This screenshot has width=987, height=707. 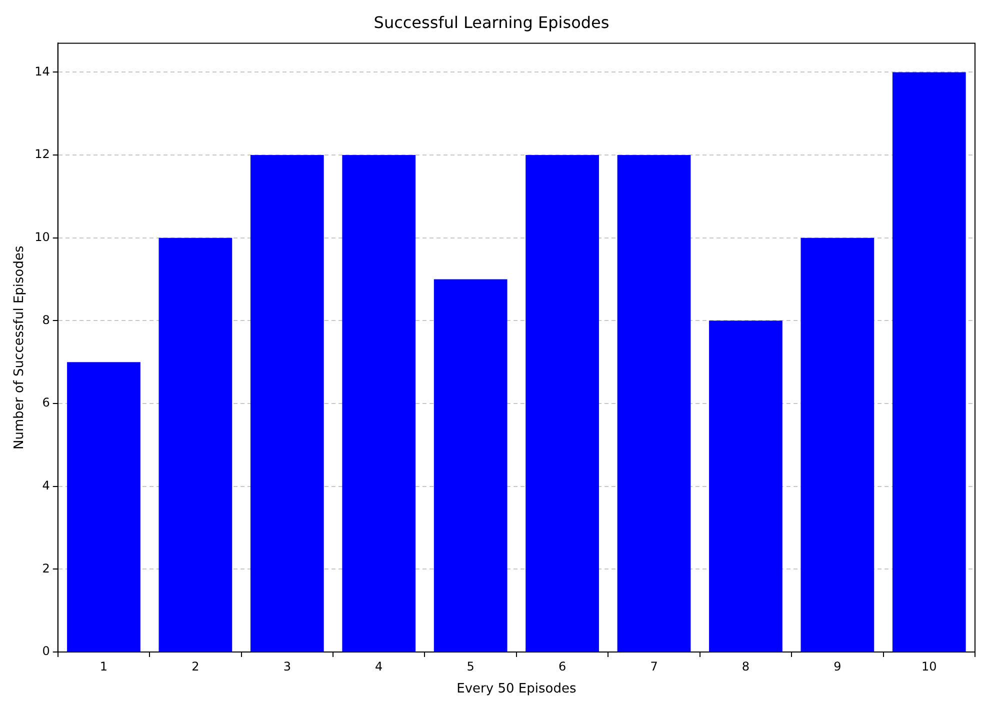 What do you see at coordinates (42, 154) in the screenshot?
I see `y-tick-label: 12` at bounding box center [42, 154].